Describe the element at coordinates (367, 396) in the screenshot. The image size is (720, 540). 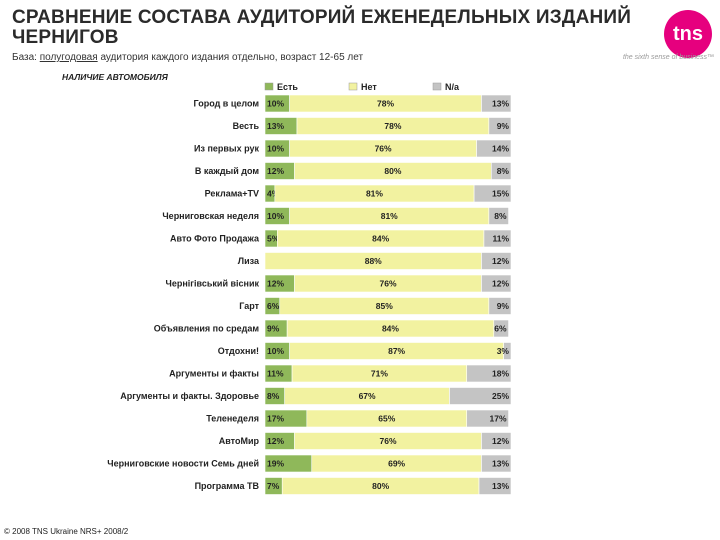
I see `data-label: 67%` at that location.